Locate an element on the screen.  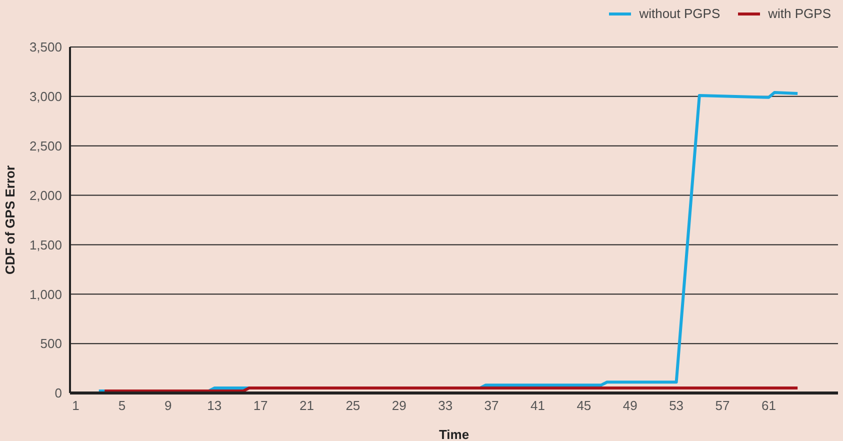
x-tick-label: 29 is located at coordinates (399, 406).